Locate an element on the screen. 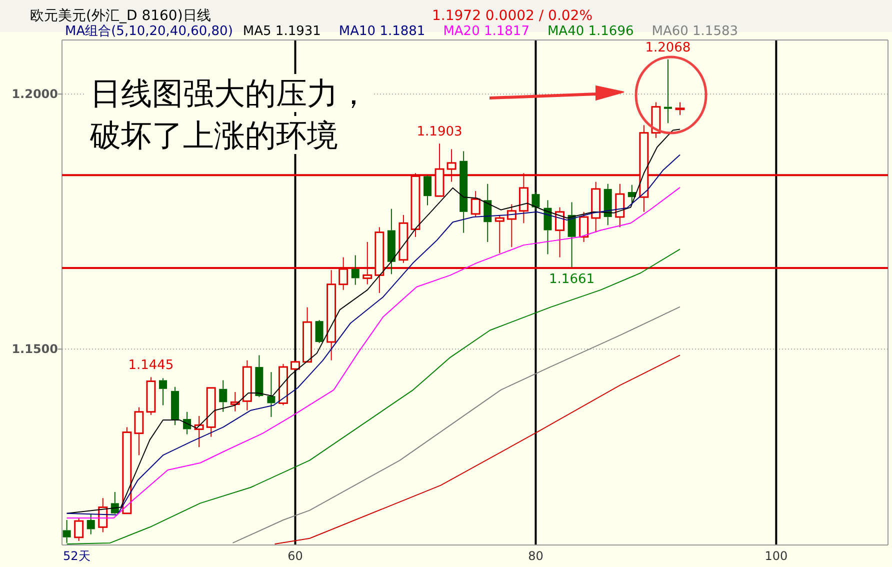 The width and height of the screenshot is (892, 567). legend-item: MA60 1.1583 is located at coordinates (695, 31).